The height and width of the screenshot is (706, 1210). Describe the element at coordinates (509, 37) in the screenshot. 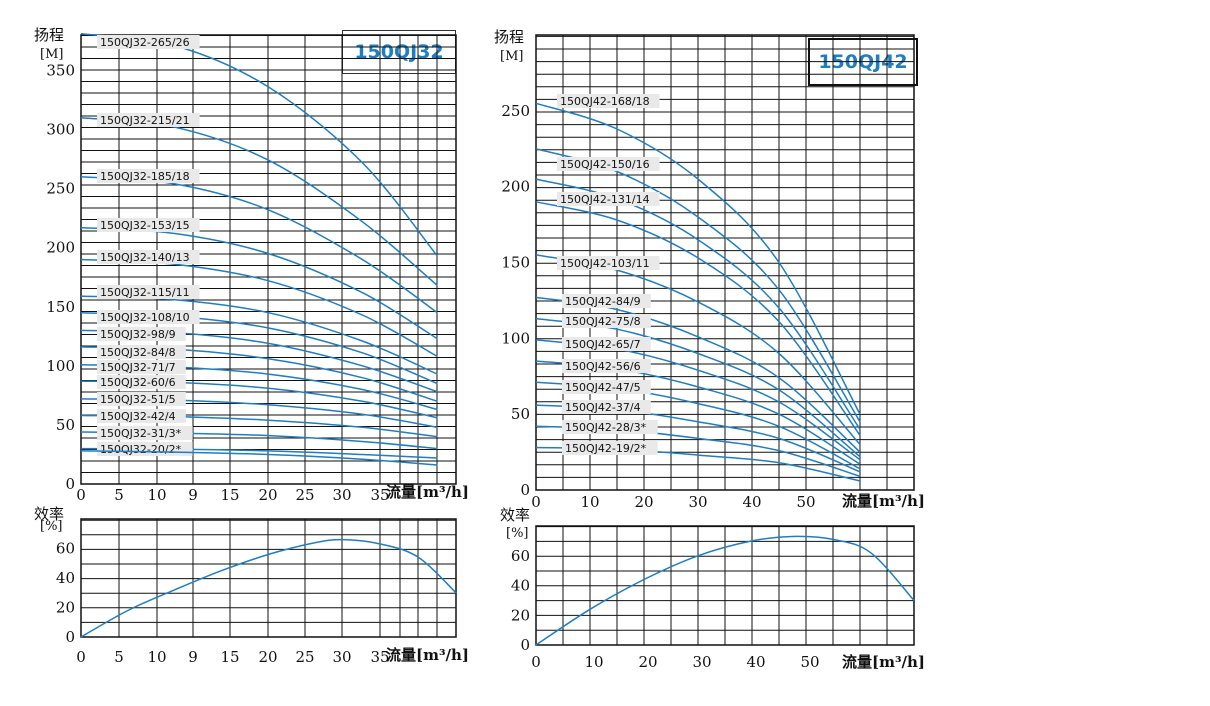

I see `y-axis-label: 扬程` at that location.